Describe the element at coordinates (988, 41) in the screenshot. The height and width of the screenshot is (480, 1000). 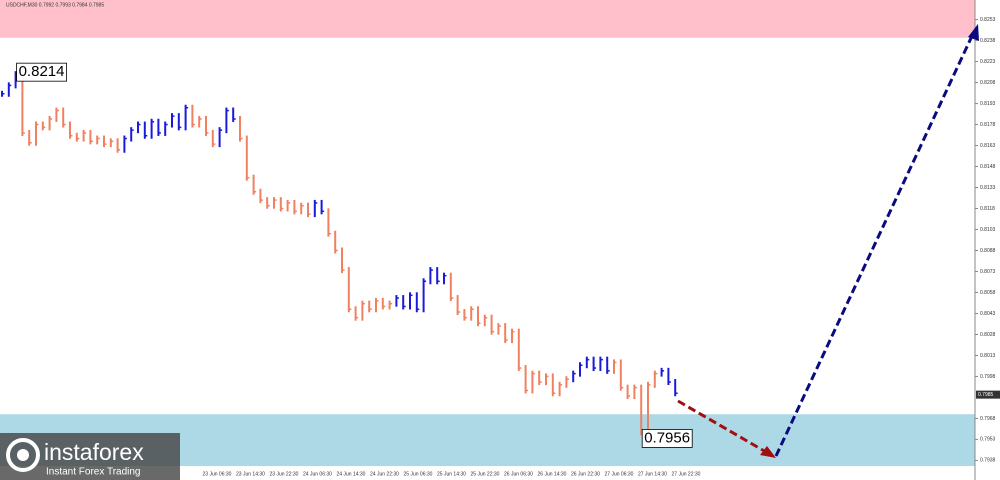
I see `y-tick-label: 0.8238` at that location.